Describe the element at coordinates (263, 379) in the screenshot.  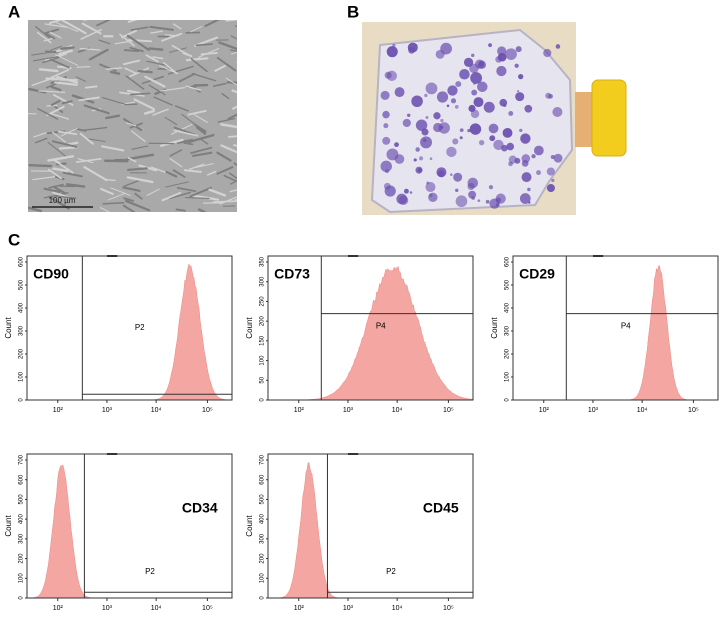
I see `y-tick-label: 50` at that location.